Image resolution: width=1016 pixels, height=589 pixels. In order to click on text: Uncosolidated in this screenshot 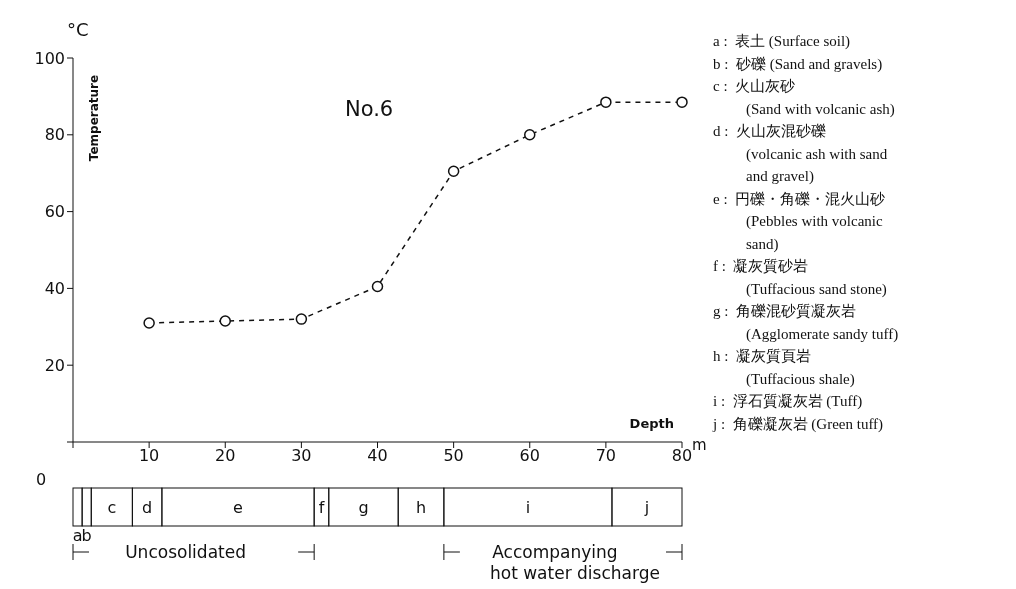, I will do `click(185, 552)`.